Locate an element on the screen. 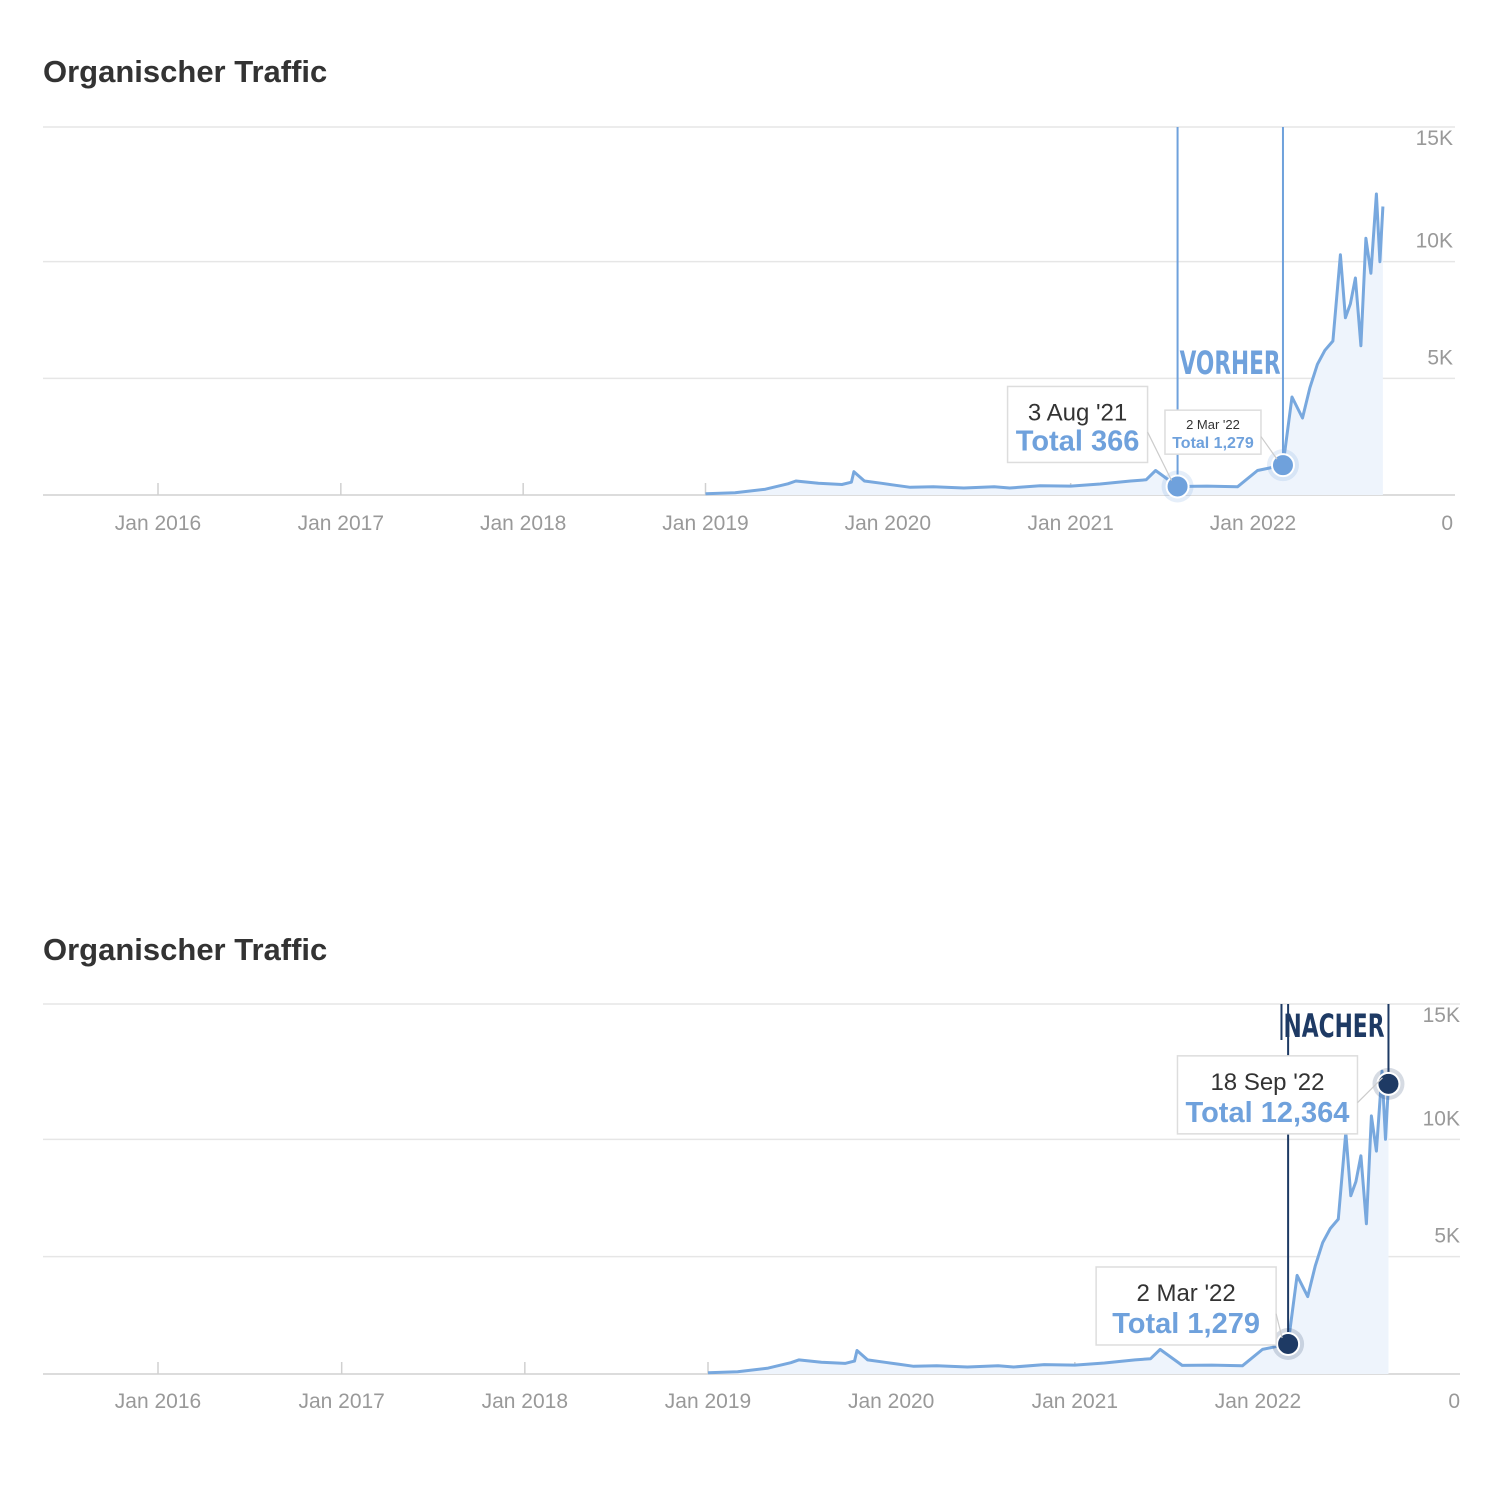 The width and height of the screenshot is (1500, 1500). tooltip-date: 3 Aug '21 is located at coordinates (1077, 412).